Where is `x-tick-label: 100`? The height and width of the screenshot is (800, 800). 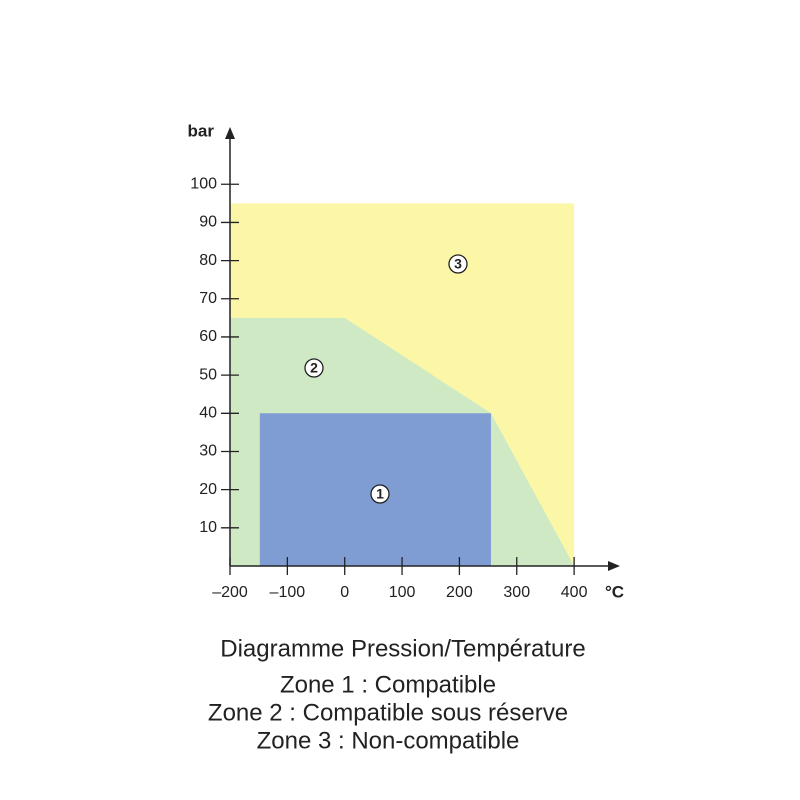 x-tick-label: 100 is located at coordinates (402, 592).